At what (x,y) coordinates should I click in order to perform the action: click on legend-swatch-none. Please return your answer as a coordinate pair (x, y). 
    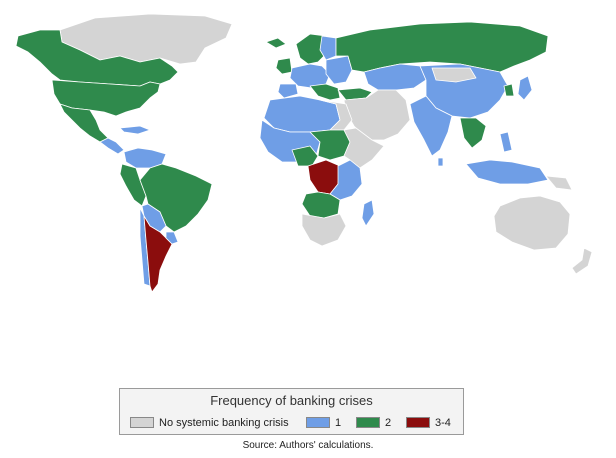
    Looking at the image, I should click on (142, 422).